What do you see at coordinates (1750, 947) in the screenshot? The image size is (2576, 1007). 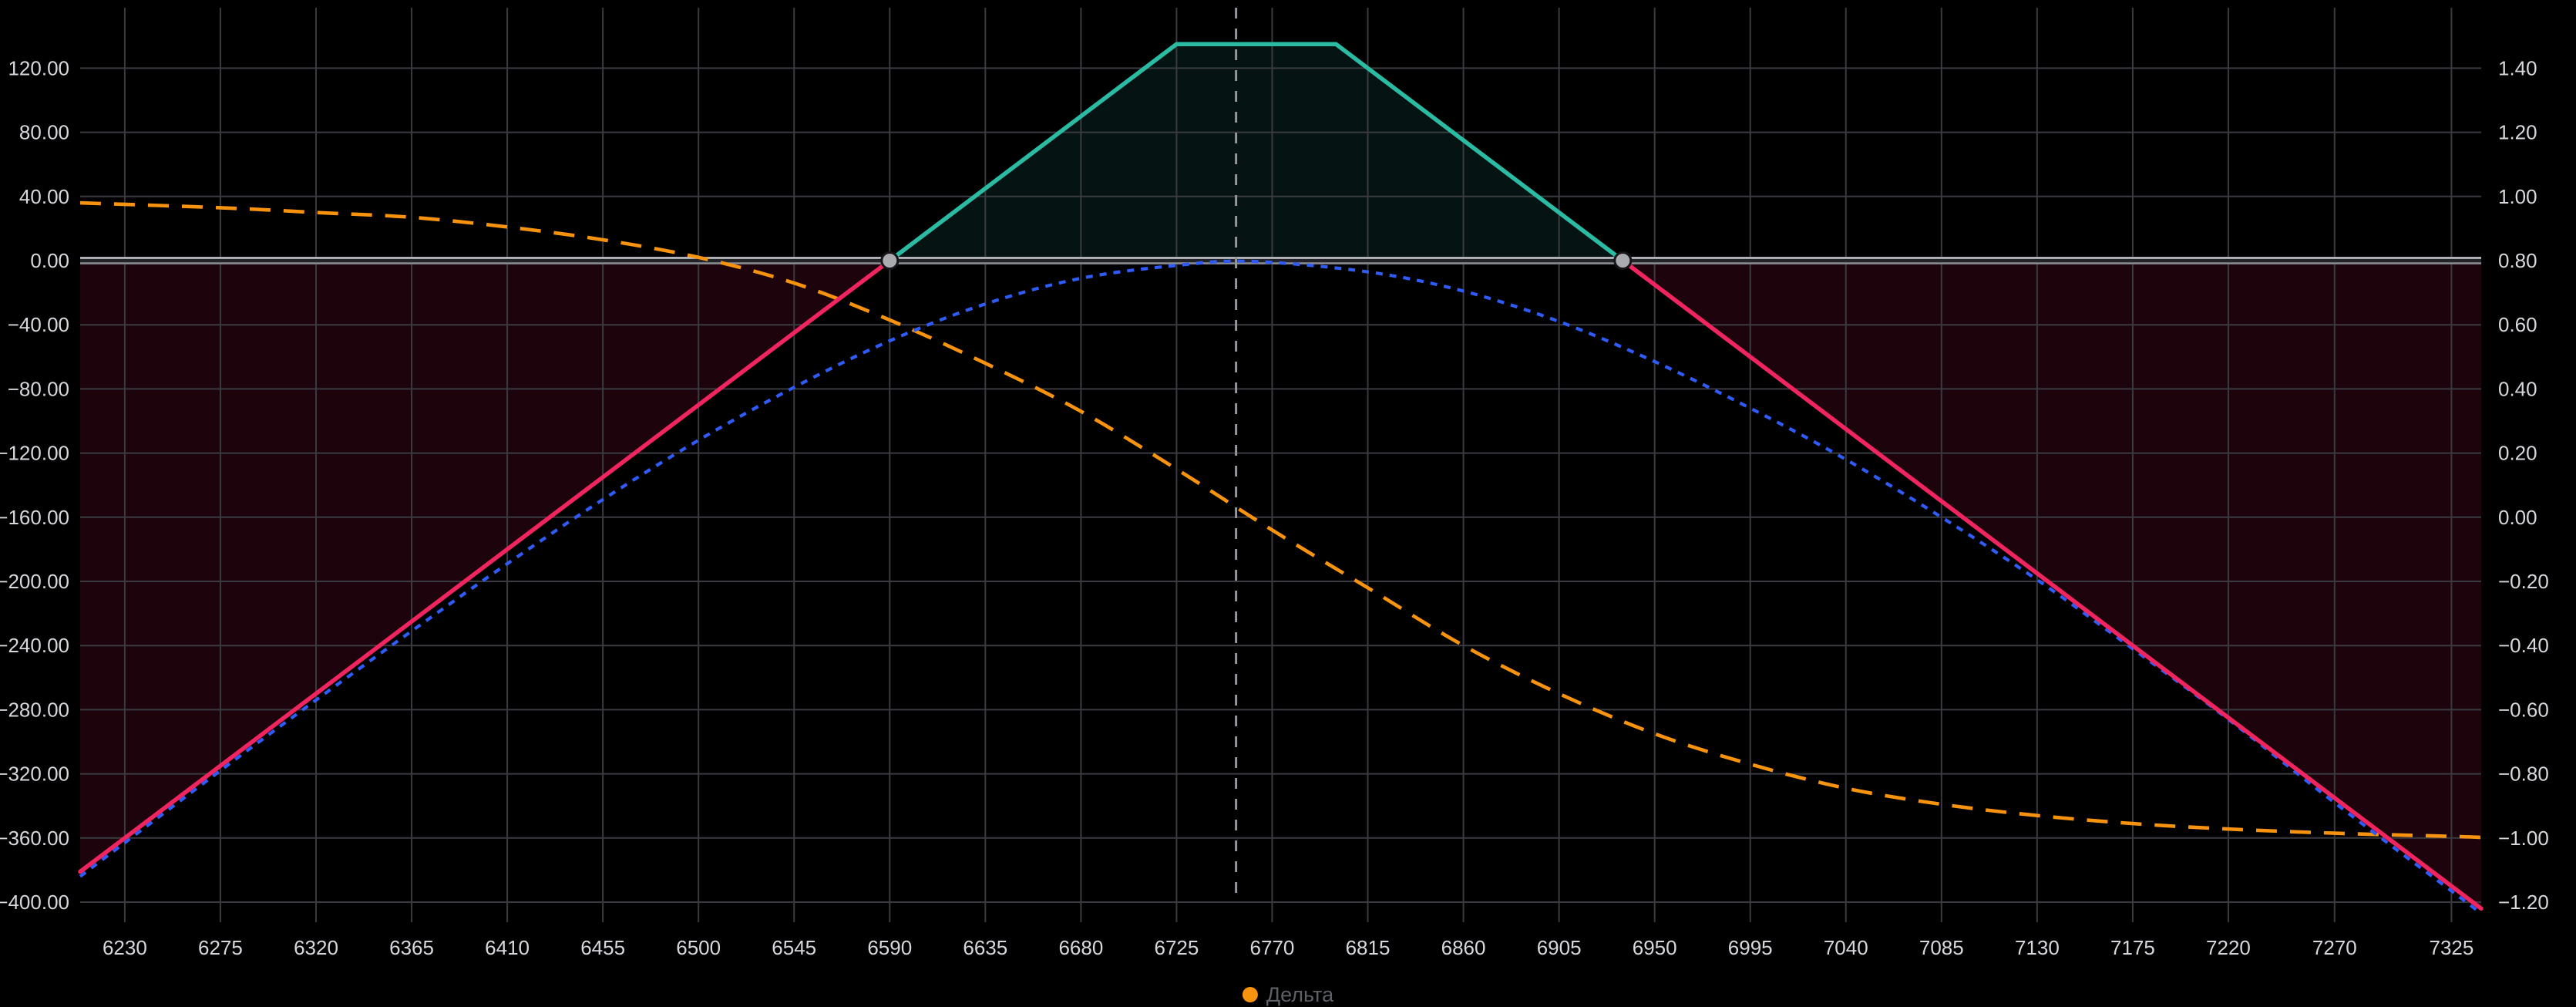 I see `x-axis-tick-label: 6995` at bounding box center [1750, 947].